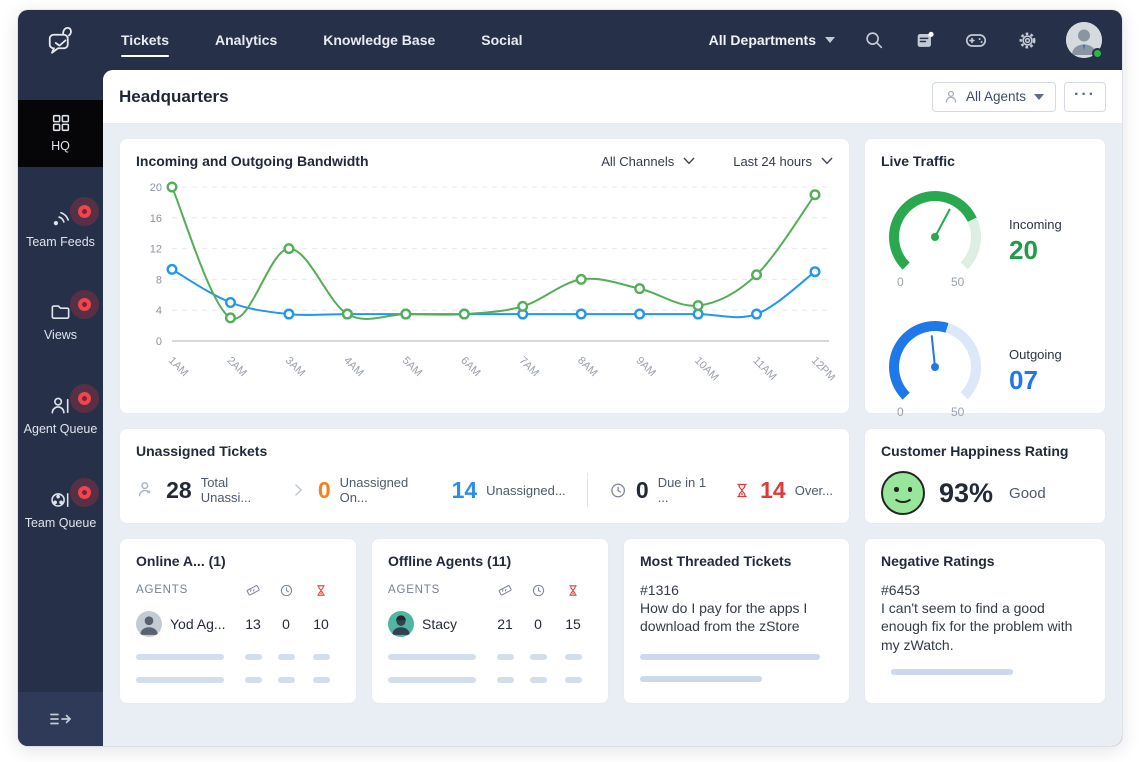 This screenshot has height=762, width=1140. I want to click on feeds-icon, so click(925, 39).